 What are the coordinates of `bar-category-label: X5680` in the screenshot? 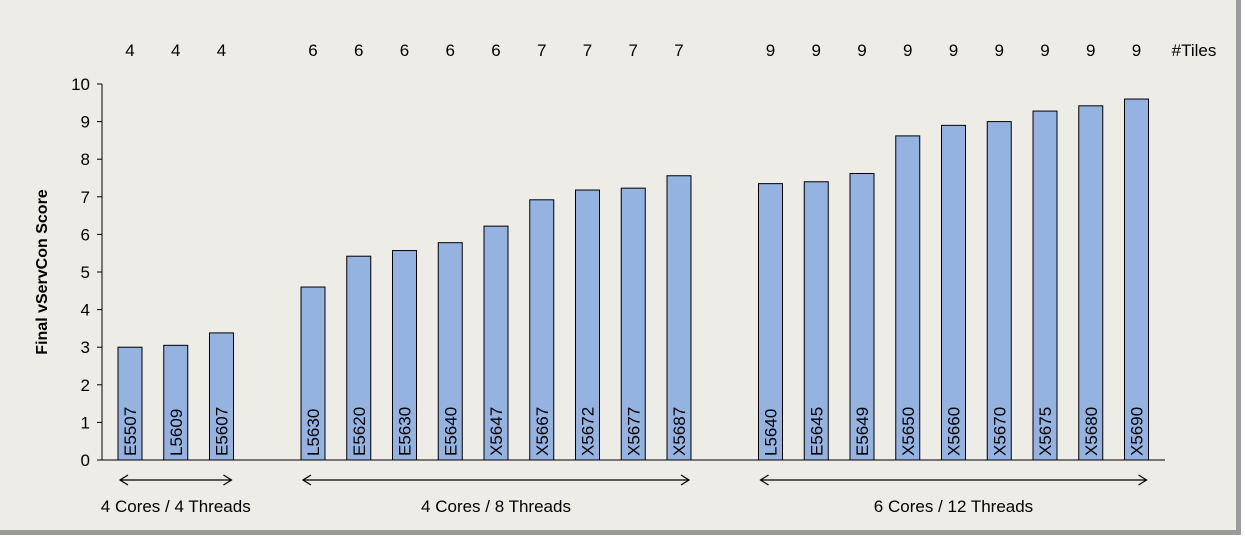 It's located at (1091, 431).